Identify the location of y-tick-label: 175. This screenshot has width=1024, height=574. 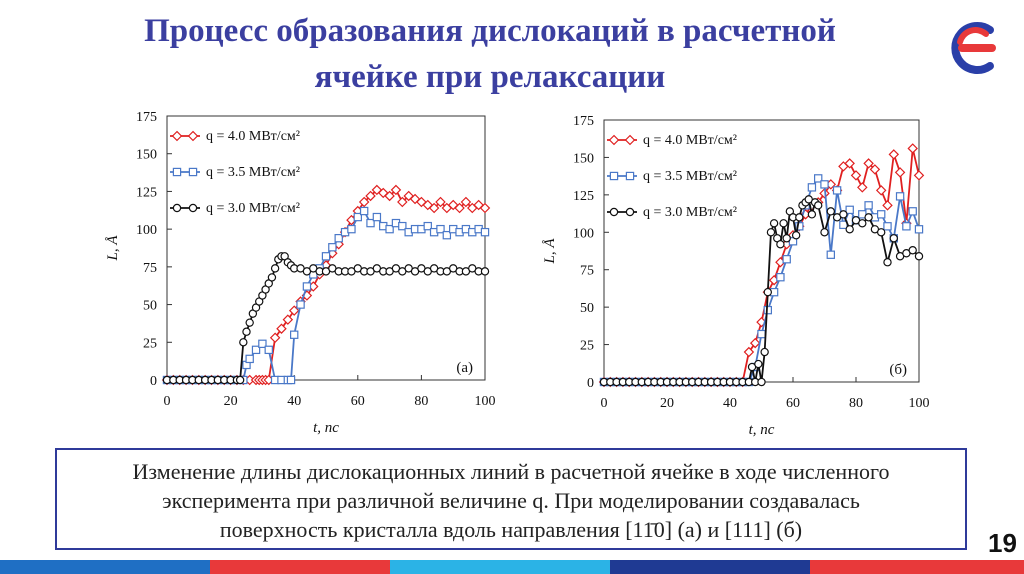
(146, 117).